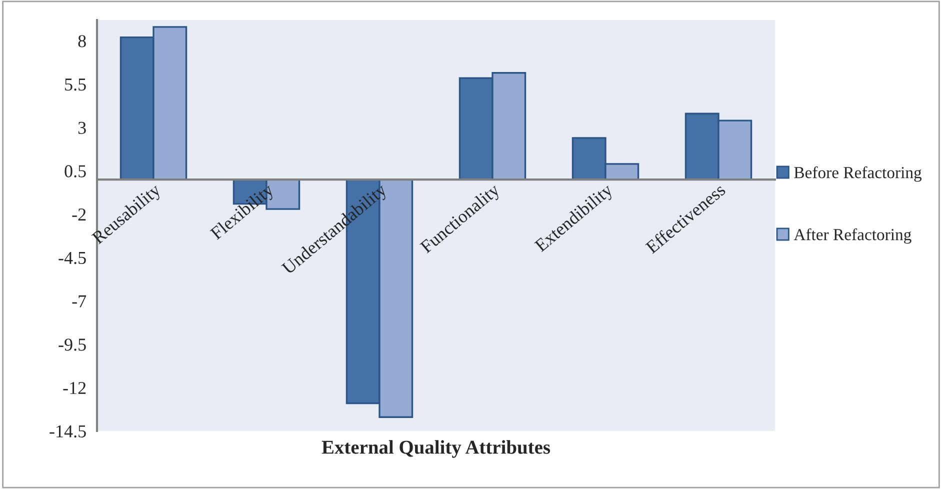 Image resolution: width=942 pixels, height=489 pixels. Describe the element at coordinates (82, 41) in the screenshot. I see `y-tick-label: 8` at that location.